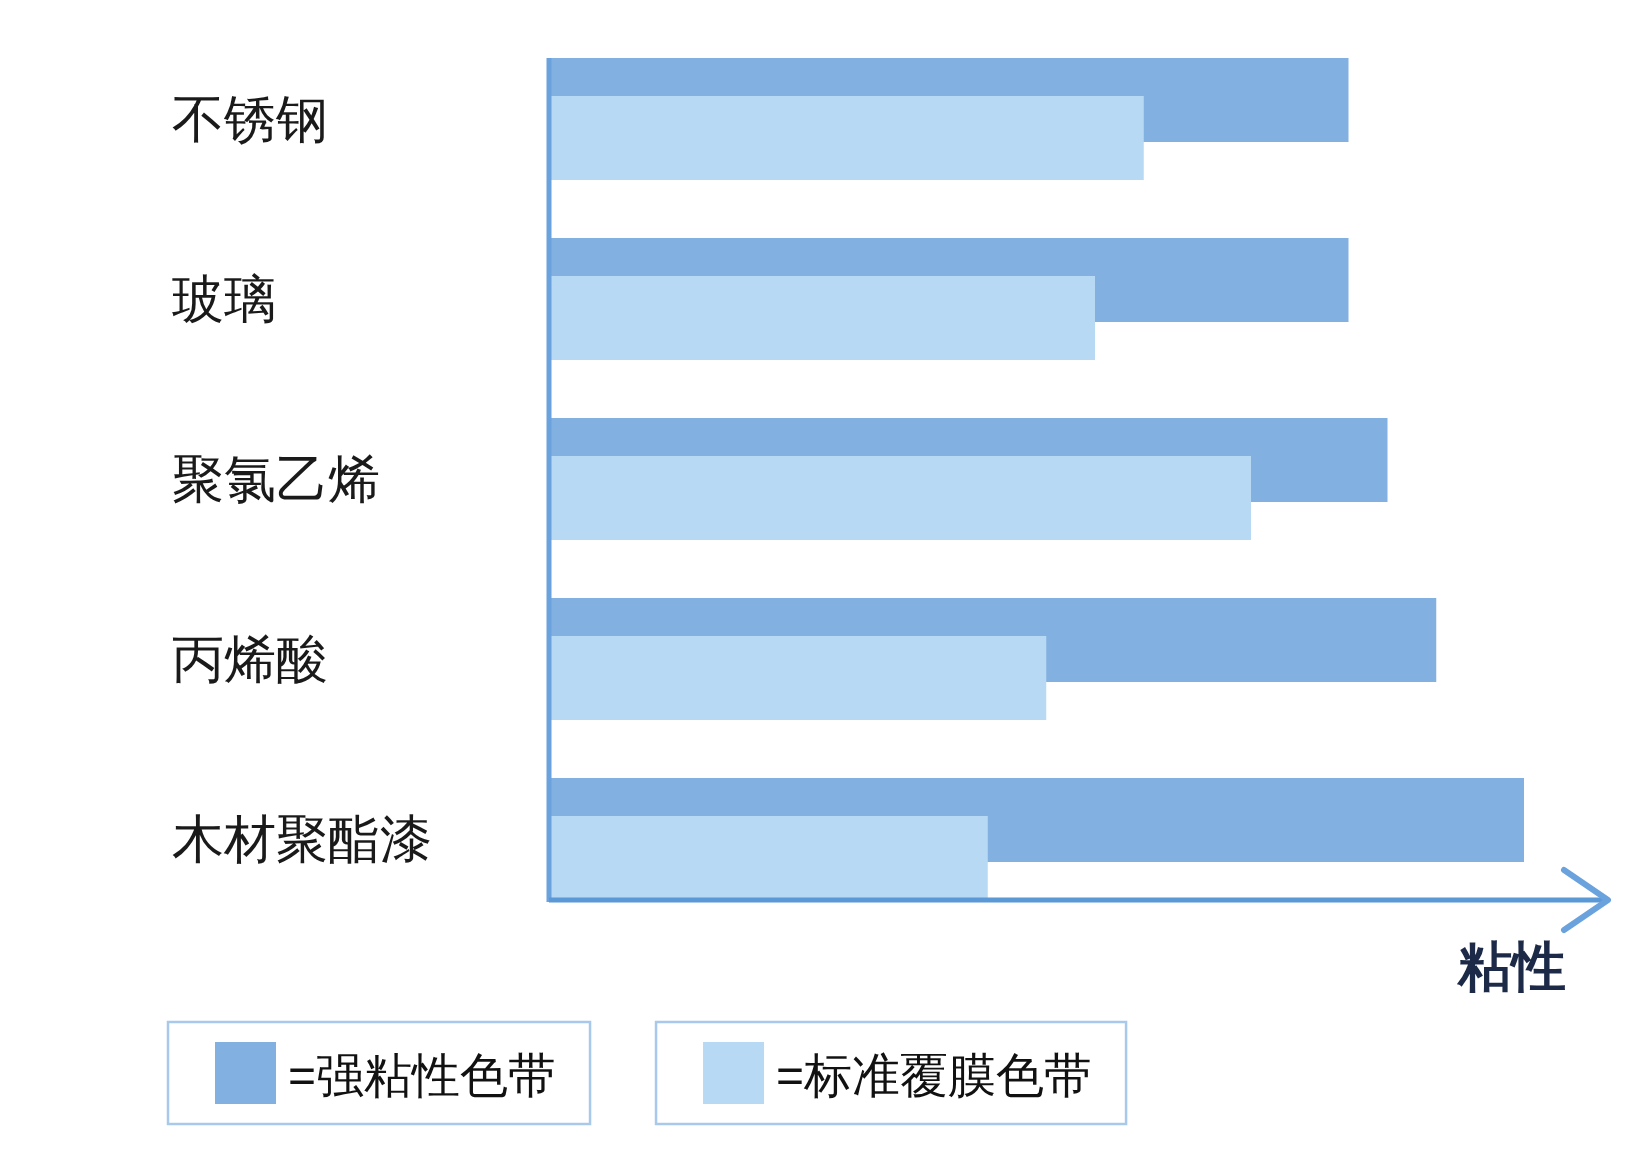 Image resolution: width=1647 pixels, height=1160 pixels. What do you see at coordinates (224, 299) in the screenshot?
I see `y-tick-label: 玻璃` at bounding box center [224, 299].